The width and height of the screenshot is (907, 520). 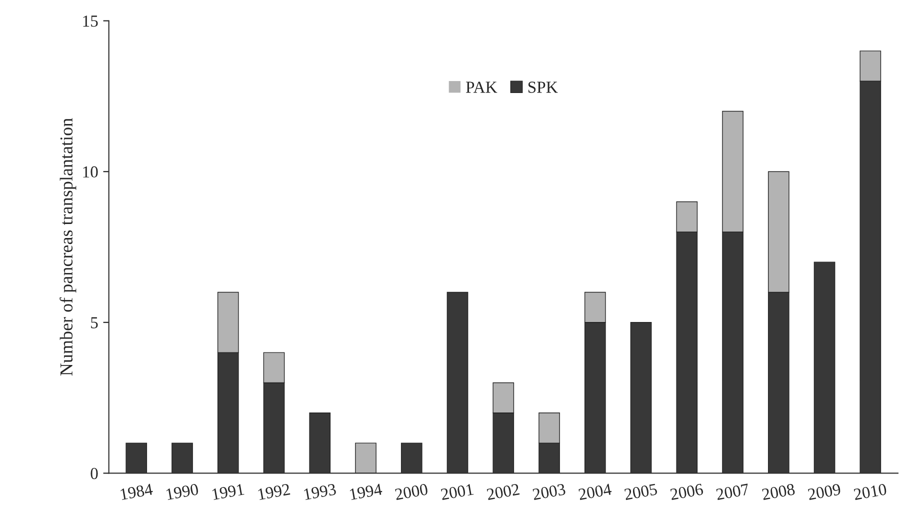 What do you see at coordinates (779, 492) in the screenshot?
I see `x-tick-label: 2008` at bounding box center [779, 492].